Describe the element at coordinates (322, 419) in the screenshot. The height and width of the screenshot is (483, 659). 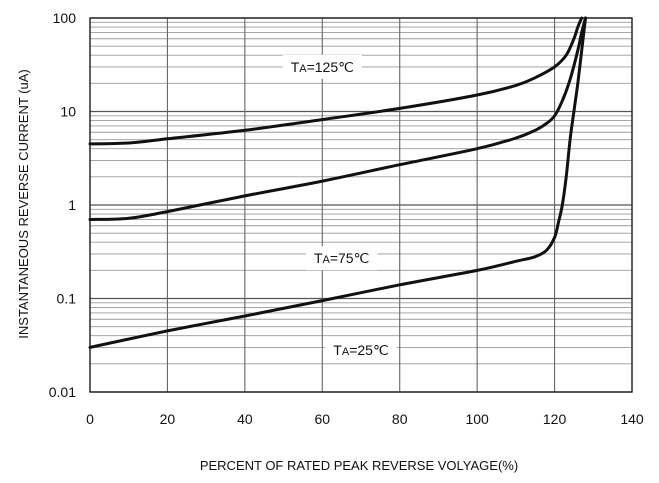
I see `x-tick-label: 60` at that location.